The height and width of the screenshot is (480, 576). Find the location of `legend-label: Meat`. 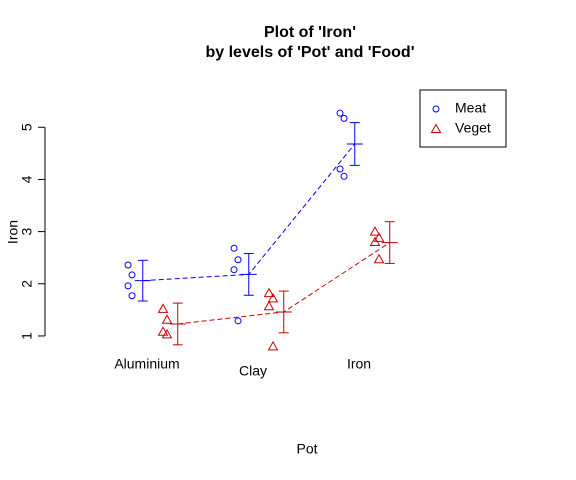

legend-label: Meat is located at coordinates (470, 108).